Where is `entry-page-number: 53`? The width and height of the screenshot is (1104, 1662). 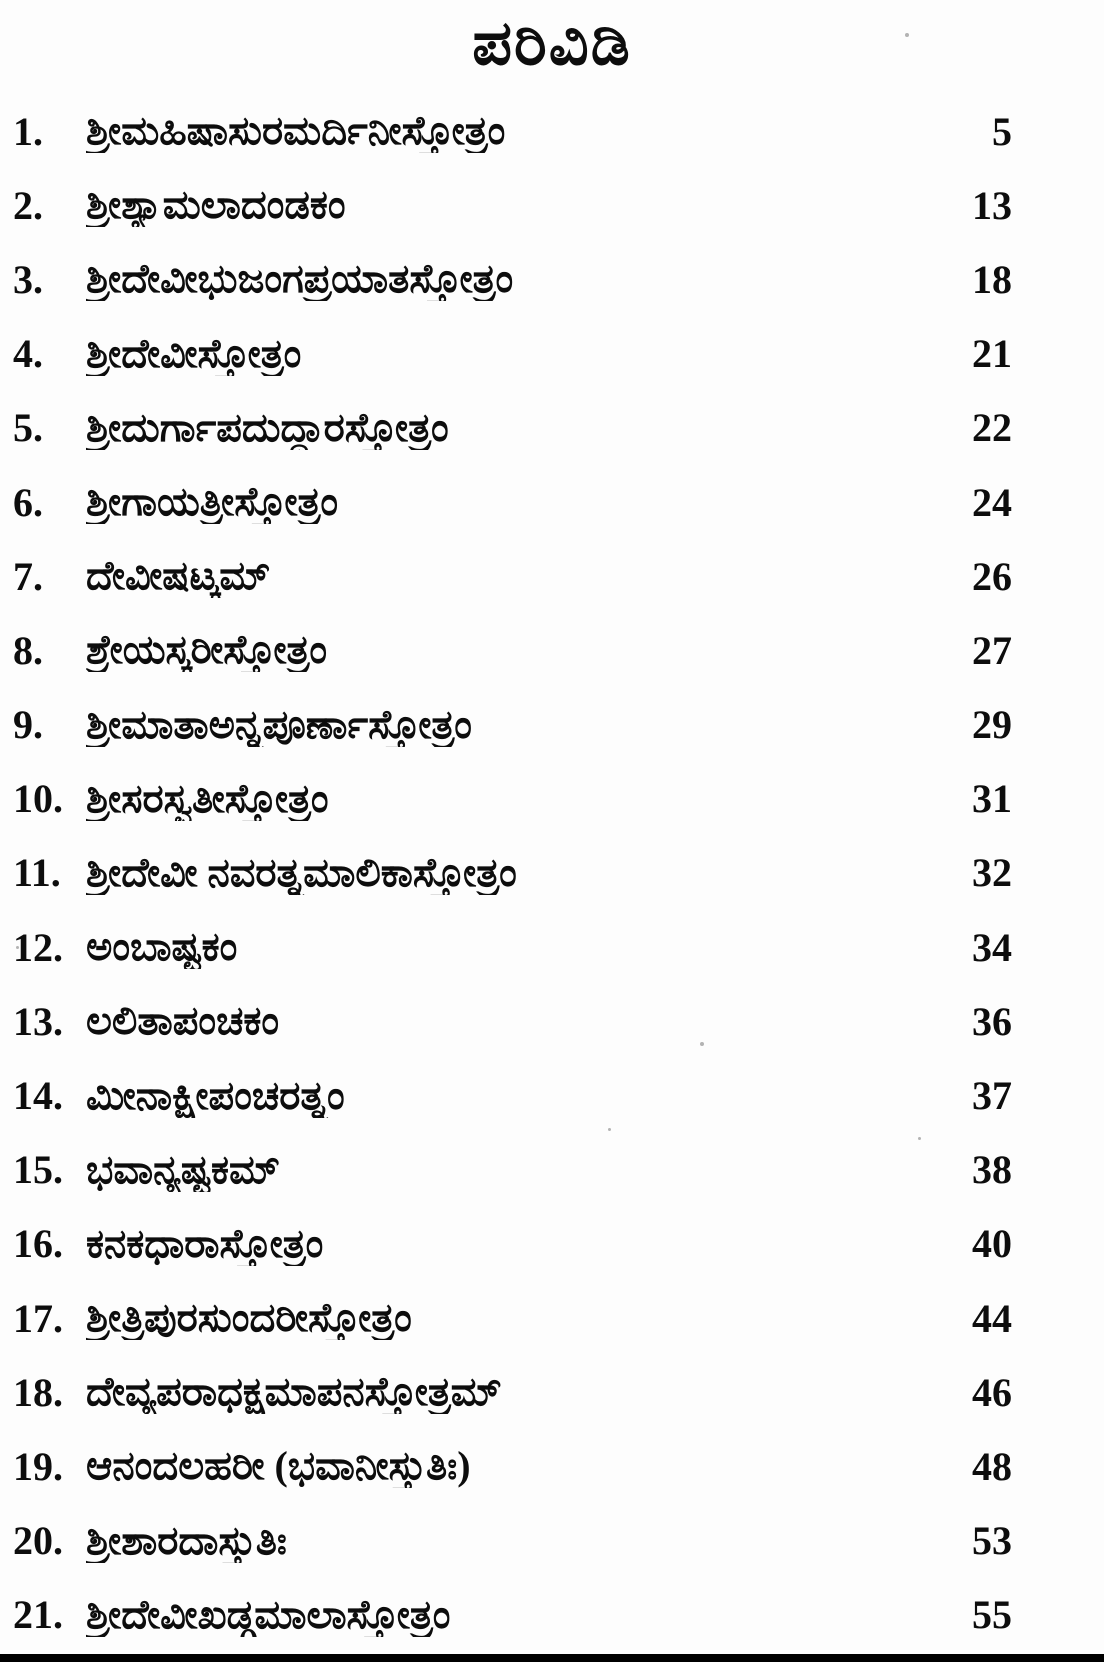 entry-page-number: 53 is located at coordinates (992, 1541).